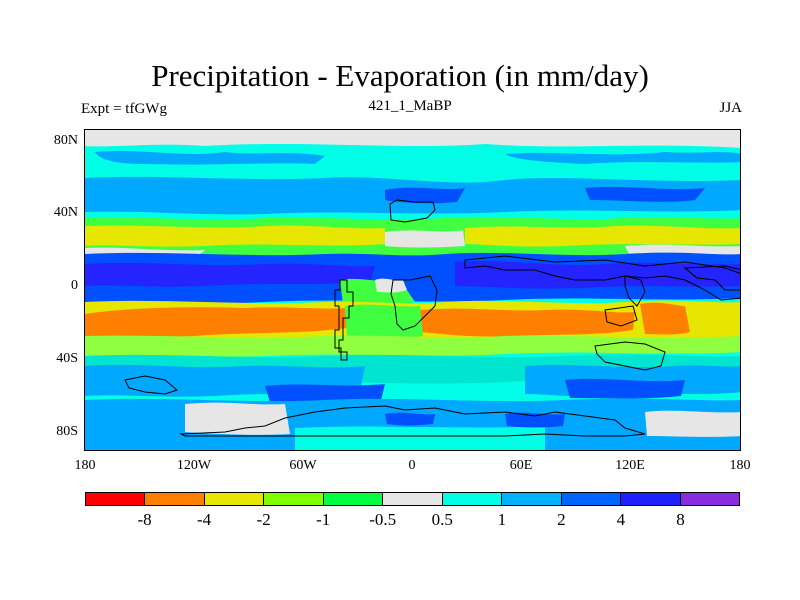  What do you see at coordinates (210, 158) in the screenshot?
I see `arctic-blue-patches` at bounding box center [210, 158].